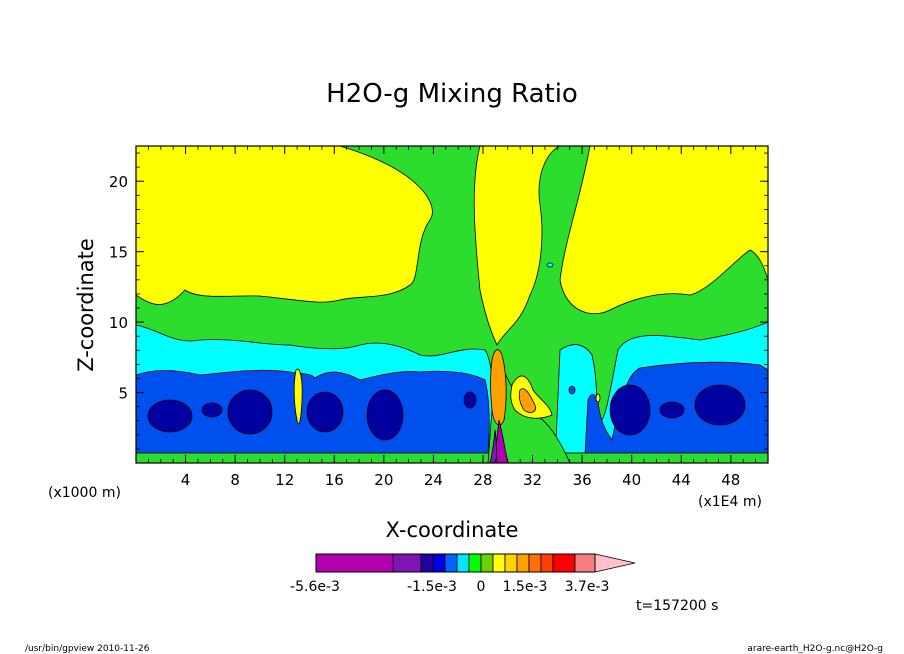  What do you see at coordinates (677, 606) in the screenshot?
I see `time-label: t=157200 s` at bounding box center [677, 606].